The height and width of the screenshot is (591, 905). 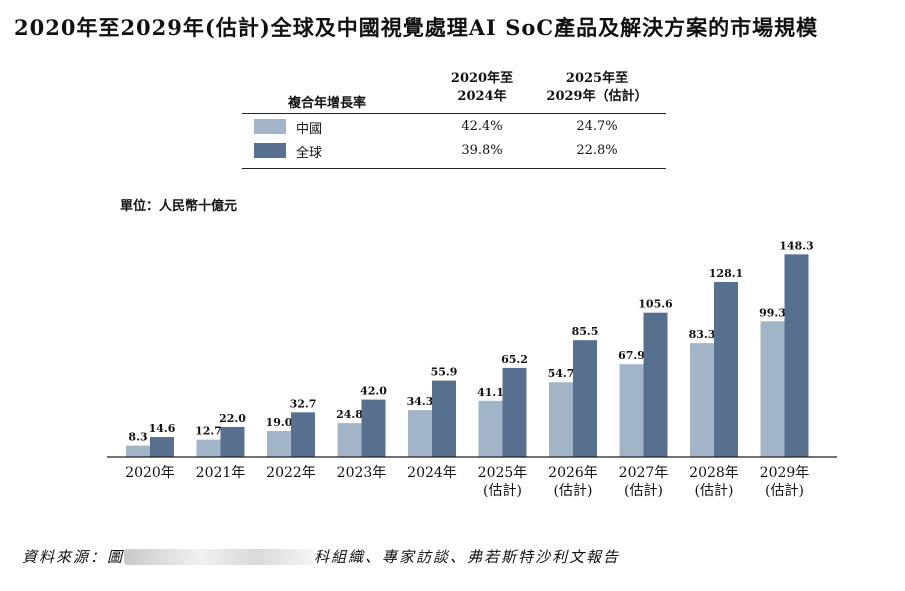 I want to click on cagr-col1-line2: 2024年, so click(x=482, y=96).